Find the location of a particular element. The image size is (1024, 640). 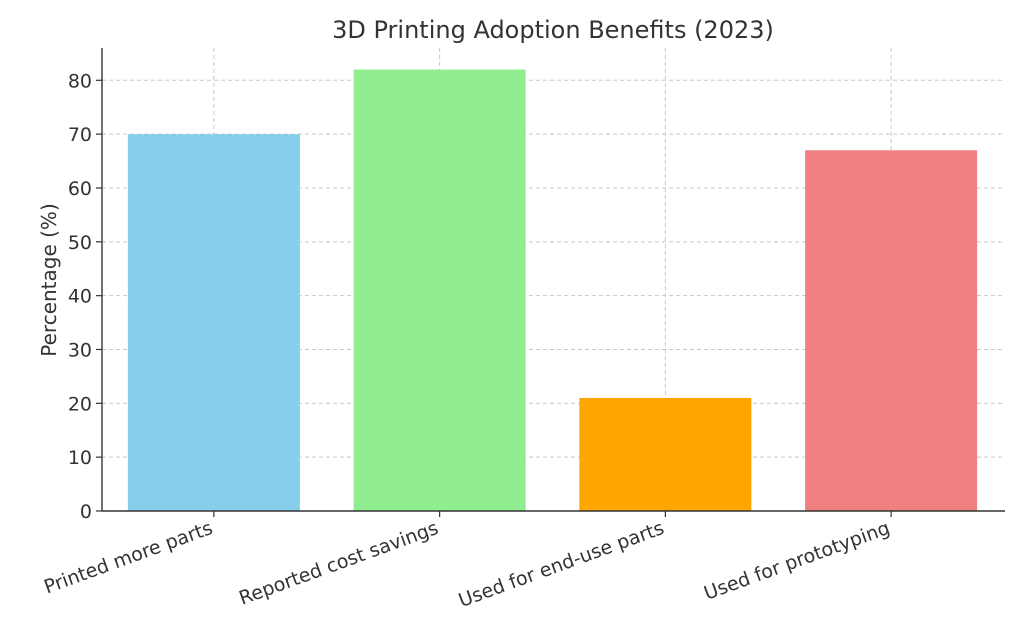

x-tick-label: Used for prototyping is located at coordinates (797, 561).